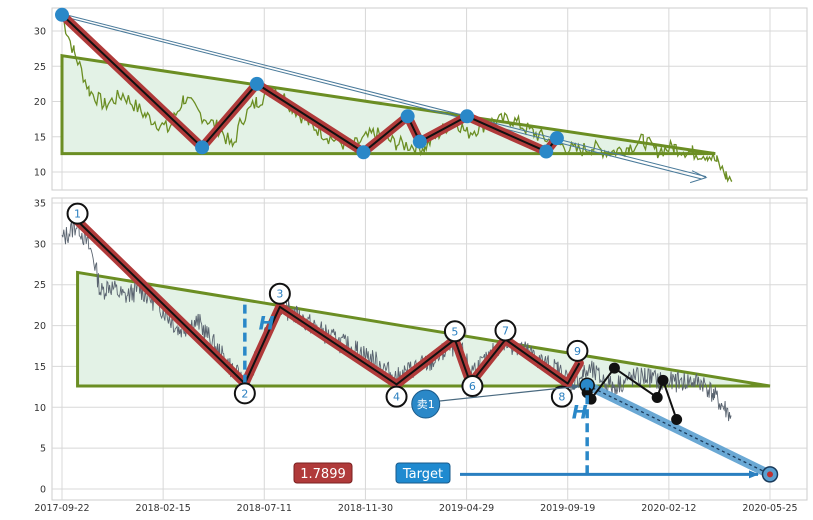  What do you see at coordinates (40, 347) in the screenshot?
I see `bottom-y-tick-labels: 0 5 10 15 20 25 30 35` at bounding box center [40, 347].